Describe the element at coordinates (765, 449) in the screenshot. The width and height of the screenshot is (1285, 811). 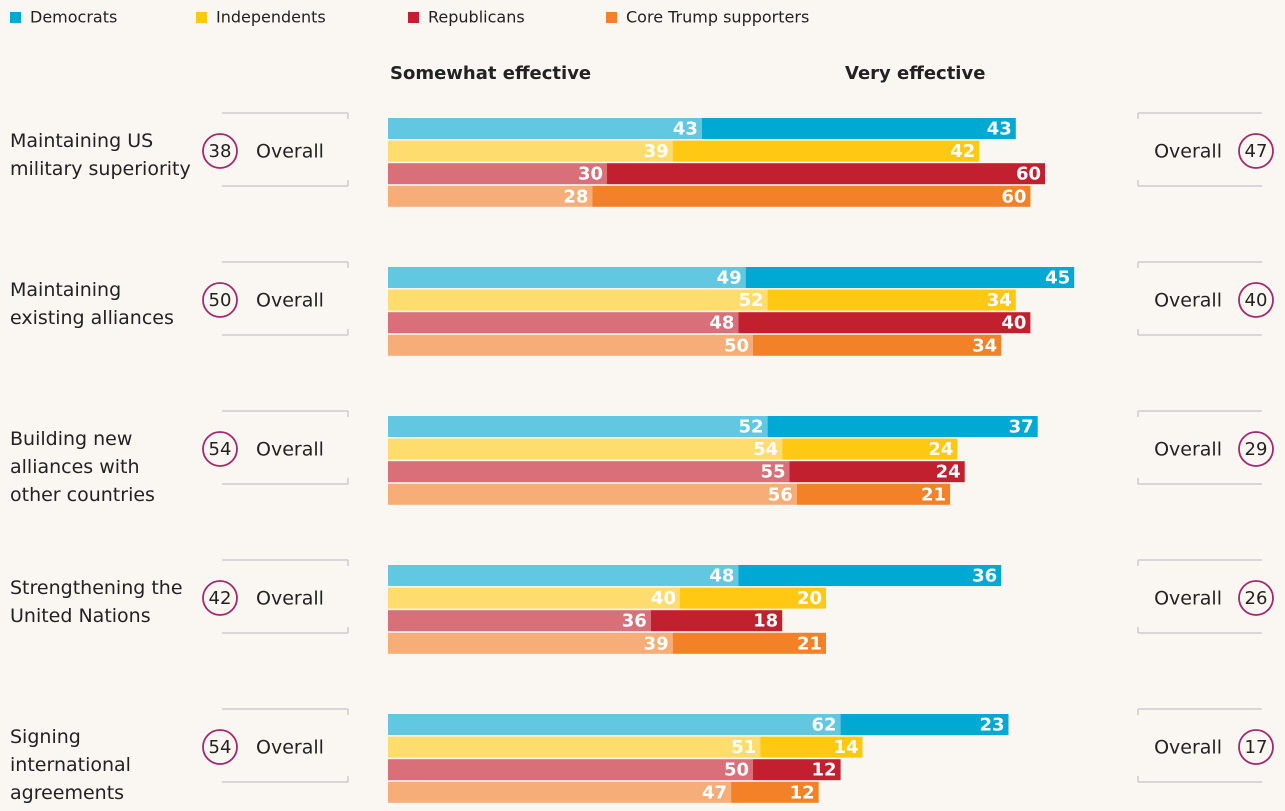
I see `value-label: 54` at that location.